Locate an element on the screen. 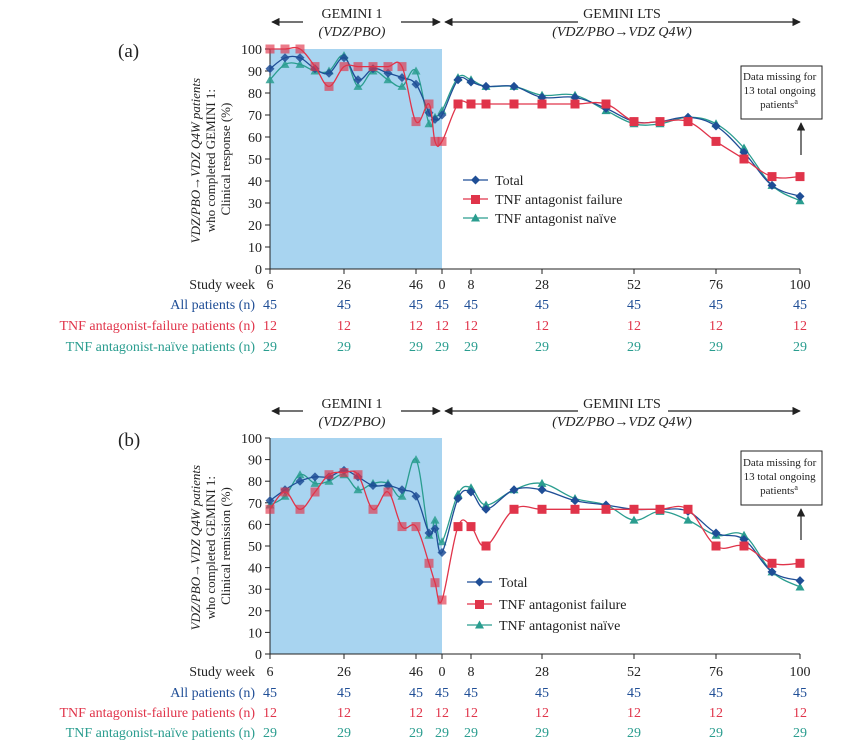 Image resolution: width=851 pixels, height=743 pixels. x-tick-label: 52 is located at coordinates (634, 285).